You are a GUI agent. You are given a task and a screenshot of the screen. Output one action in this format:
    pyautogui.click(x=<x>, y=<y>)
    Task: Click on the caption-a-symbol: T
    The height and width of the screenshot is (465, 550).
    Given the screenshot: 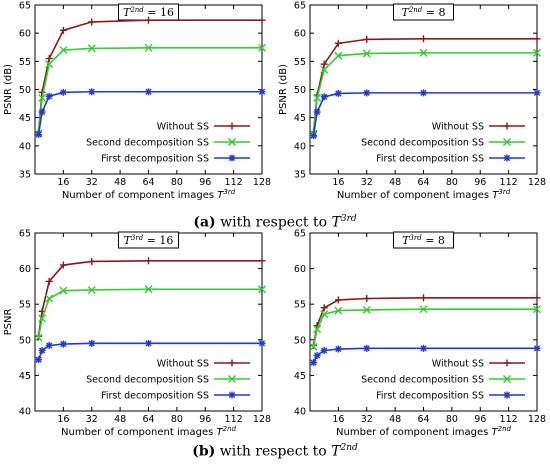 What is the action you would take?
    pyautogui.click(x=336, y=222)
    